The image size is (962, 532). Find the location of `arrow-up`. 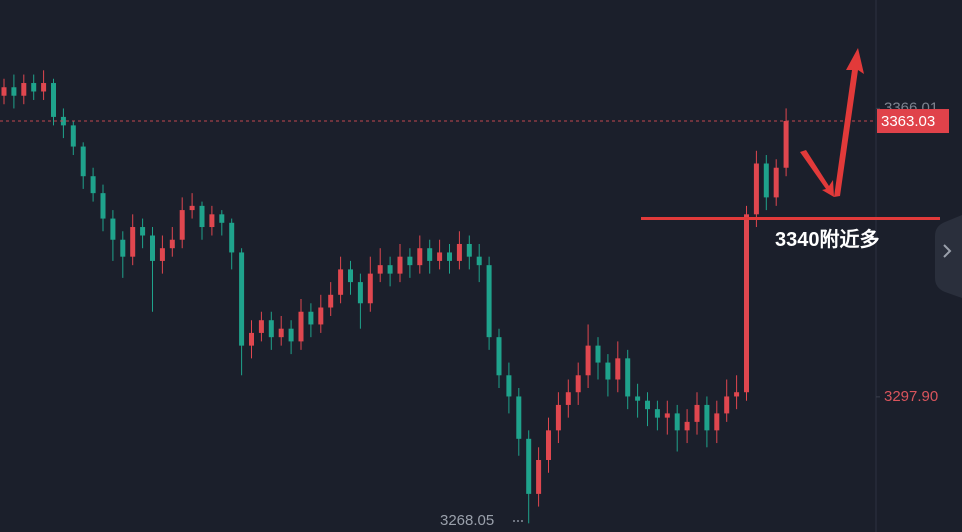

arrow-up is located at coordinates (849, 122).